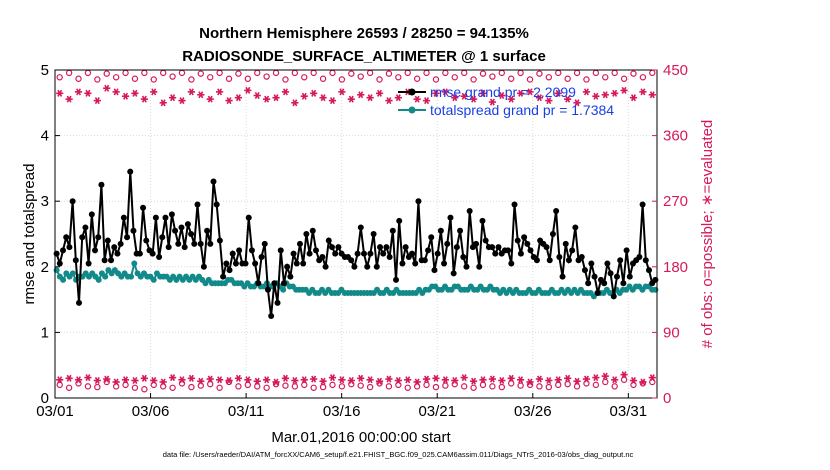  Describe the element at coordinates (98, 279) in the screenshot. I see `totalspread-point` at that location.